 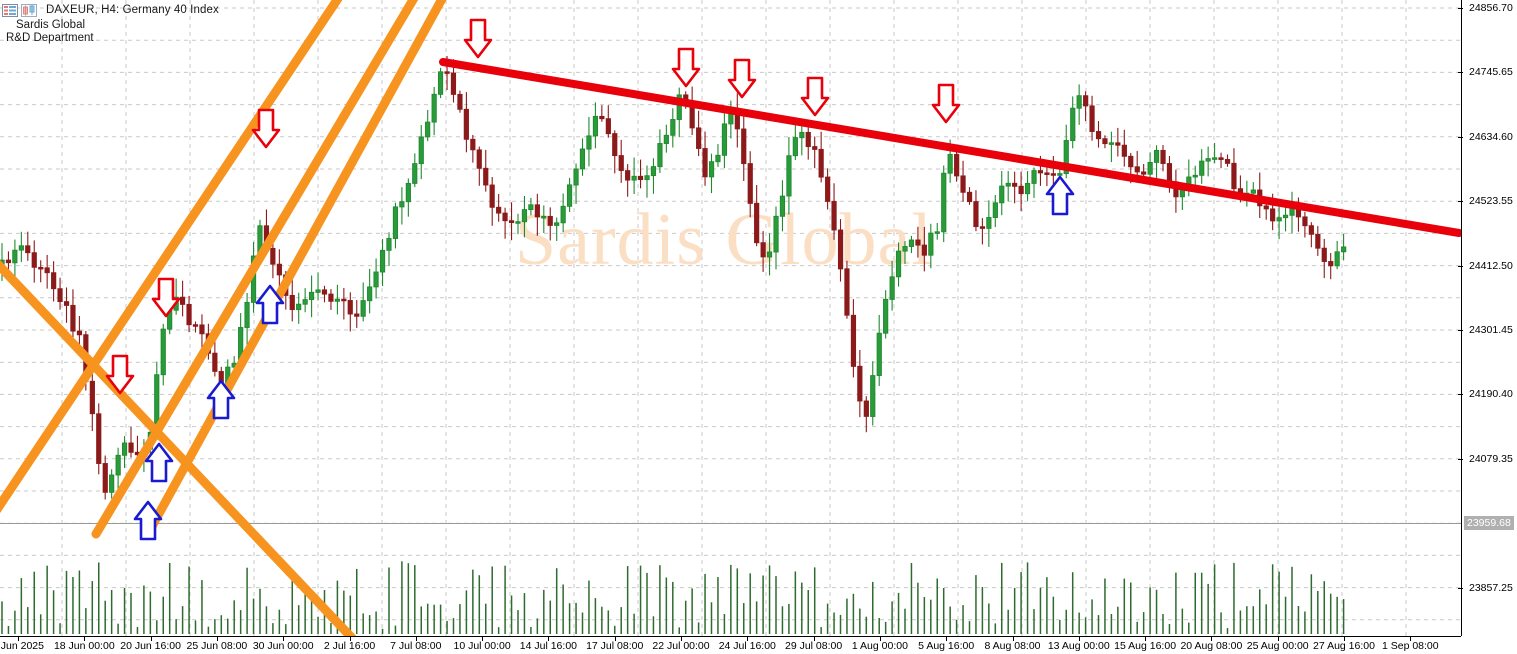 What do you see at coordinates (1344, 646) in the screenshot?
I see `time-axis-label: 27 Aug 16:00` at bounding box center [1344, 646].